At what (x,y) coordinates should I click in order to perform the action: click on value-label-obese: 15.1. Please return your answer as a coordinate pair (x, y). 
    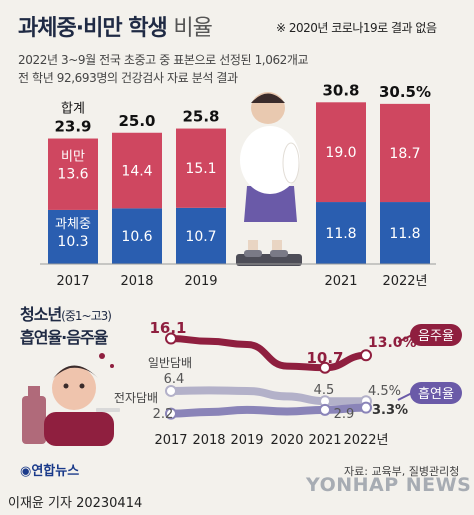
    Looking at the image, I should click on (200, 169).